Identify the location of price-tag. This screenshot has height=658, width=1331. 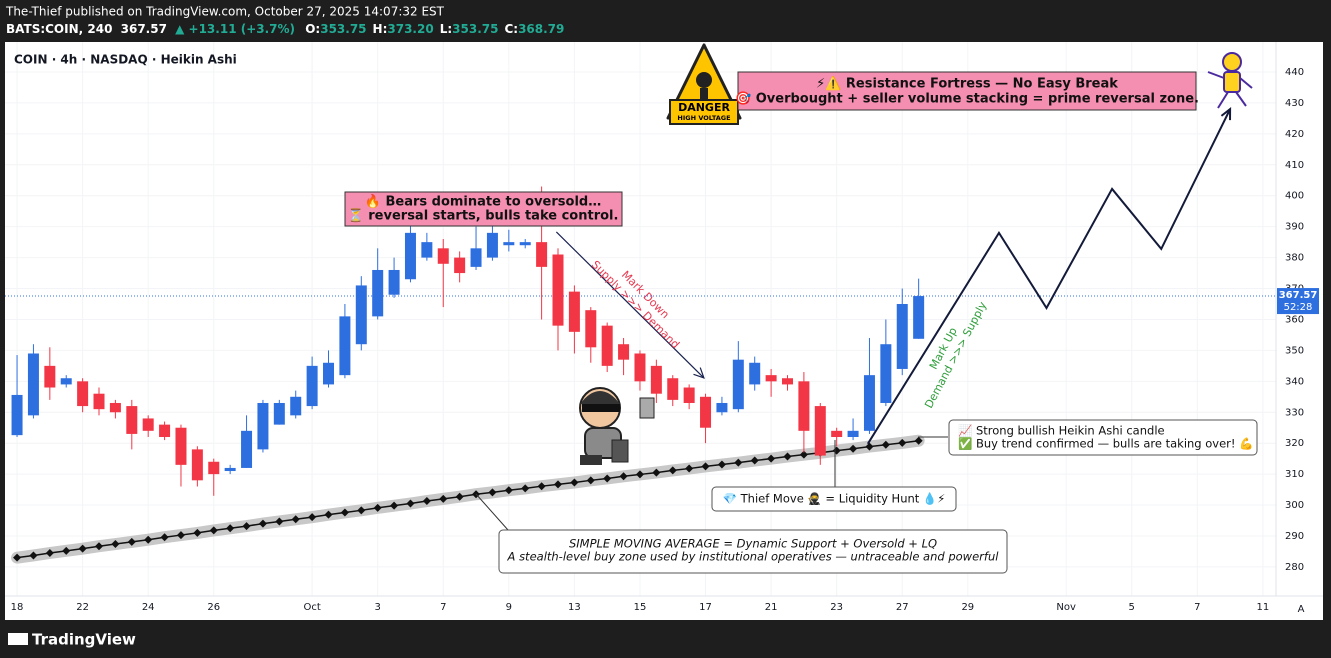
(1298, 301).